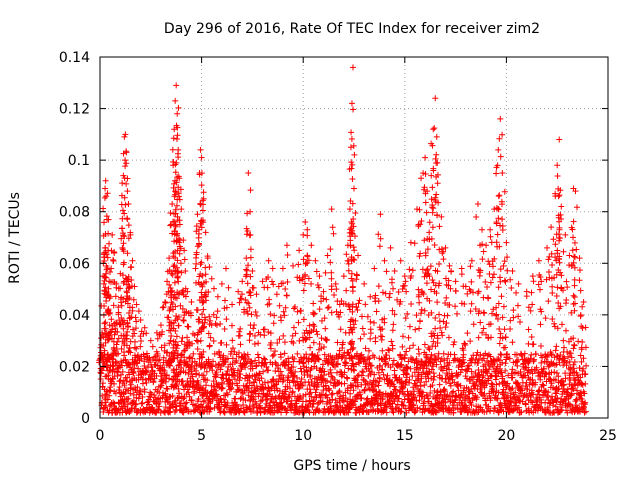 This screenshot has height=480, width=640. I want to click on x-tick-label: 20, so click(506, 436).